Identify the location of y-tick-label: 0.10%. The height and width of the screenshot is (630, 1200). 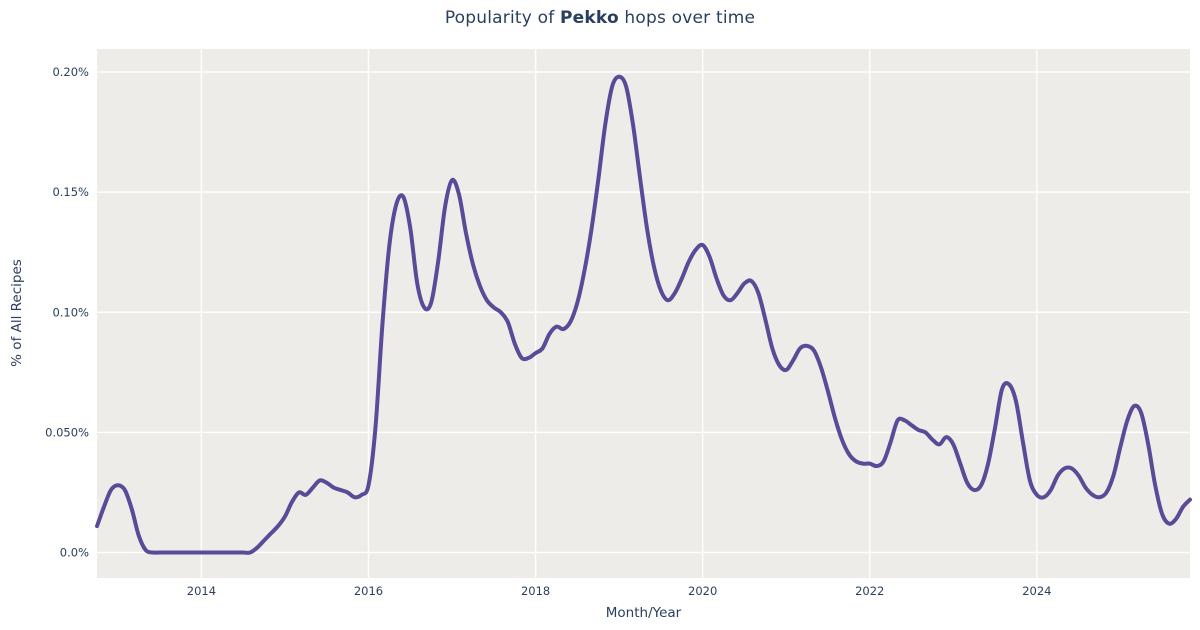
(70, 312).